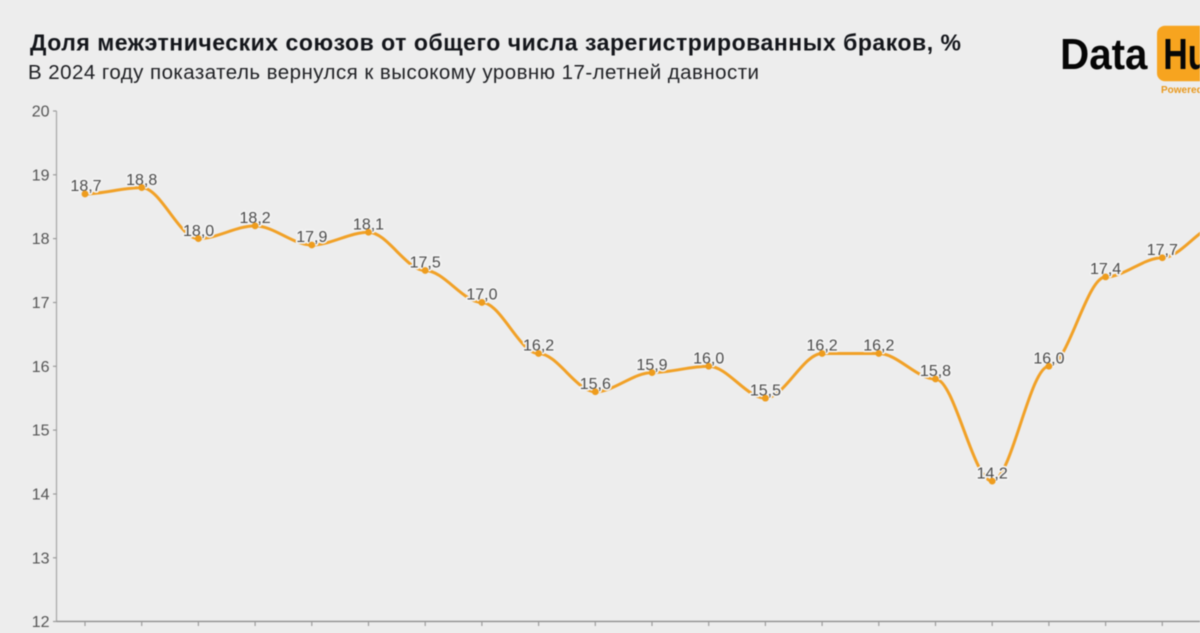 The width and height of the screenshot is (1200, 633). Describe the element at coordinates (992, 473) in the screenshot. I see `svg-text: 14,2` at that location.